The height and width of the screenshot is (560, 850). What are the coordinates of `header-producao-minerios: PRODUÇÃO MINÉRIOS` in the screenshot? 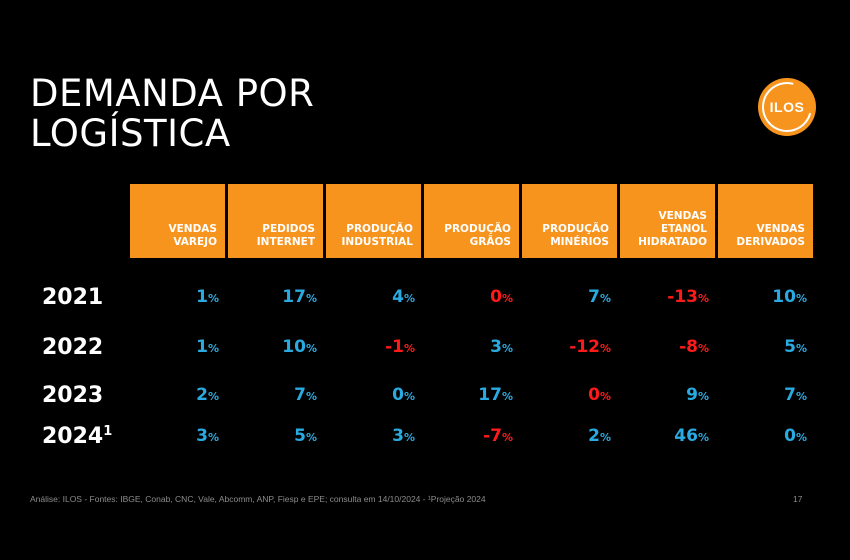 It's located at (569, 221).